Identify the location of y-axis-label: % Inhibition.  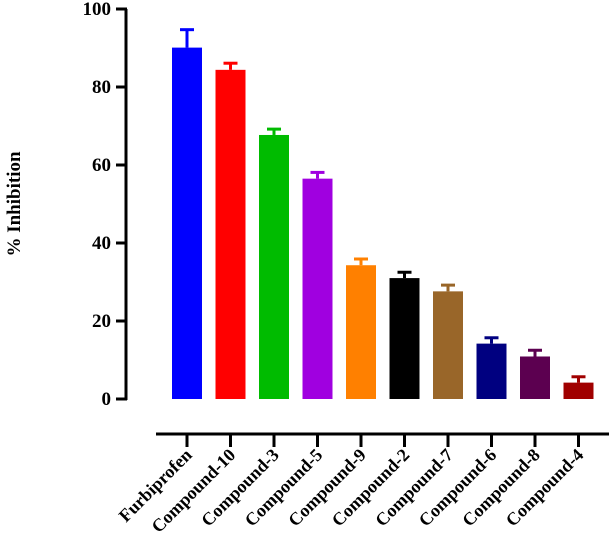
(14, 204).